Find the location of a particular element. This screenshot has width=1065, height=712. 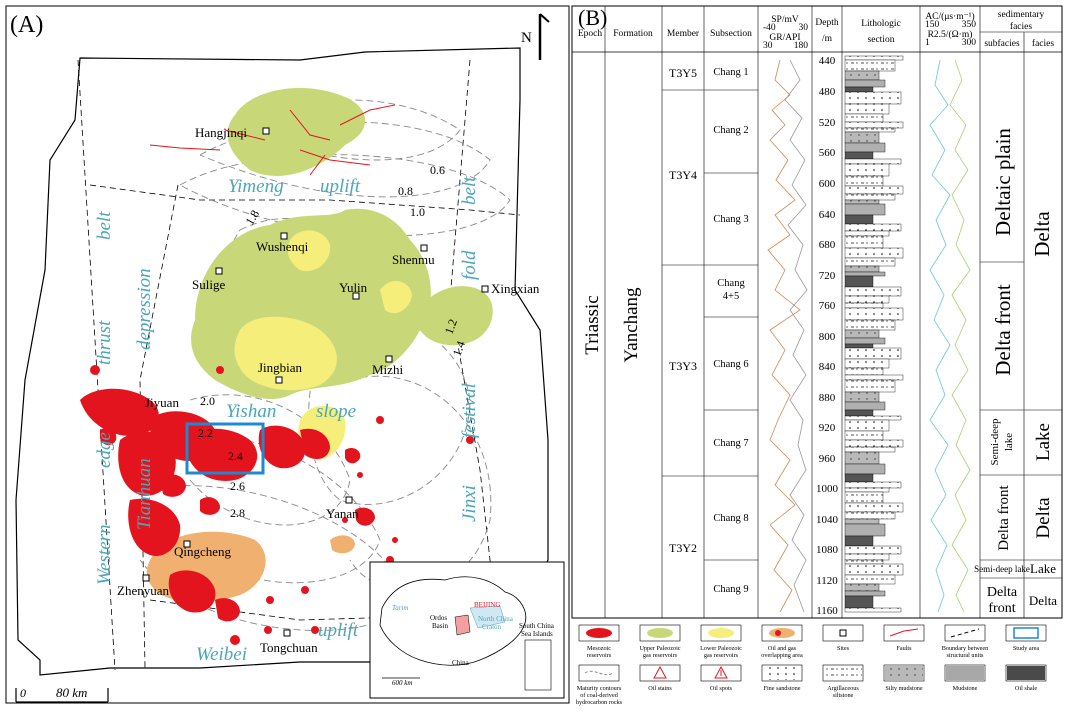

header-r-min: 1 is located at coordinates (927, 43).